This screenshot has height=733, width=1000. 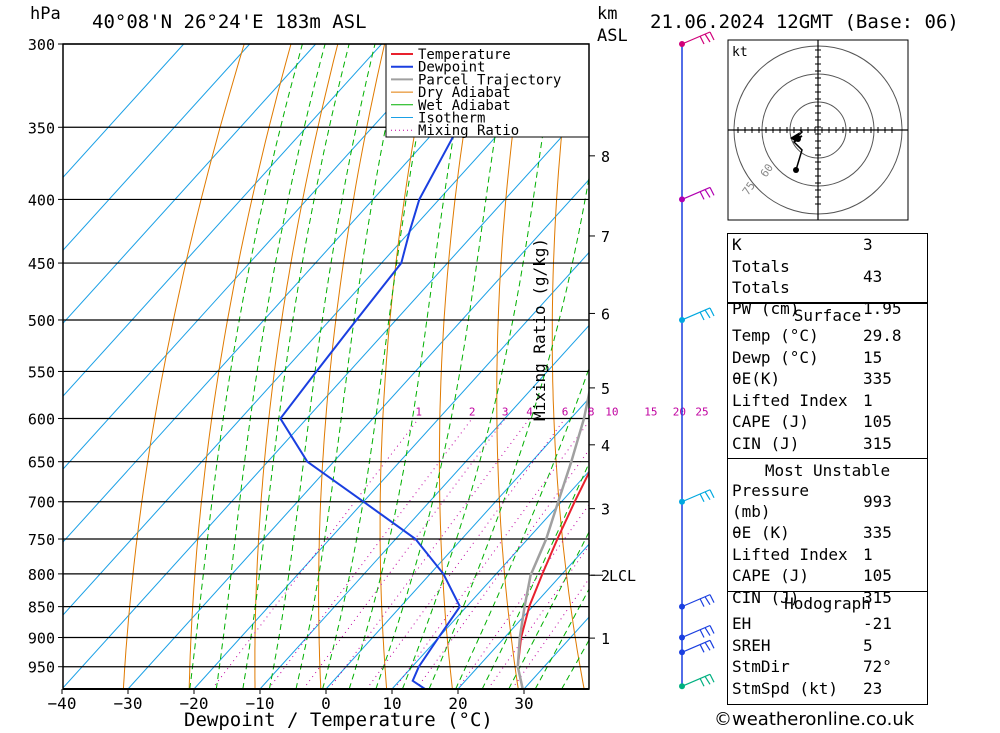 What do you see at coordinates (873, 276) in the screenshot?
I see `basic-index-value: 43` at bounding box center [873, 276].